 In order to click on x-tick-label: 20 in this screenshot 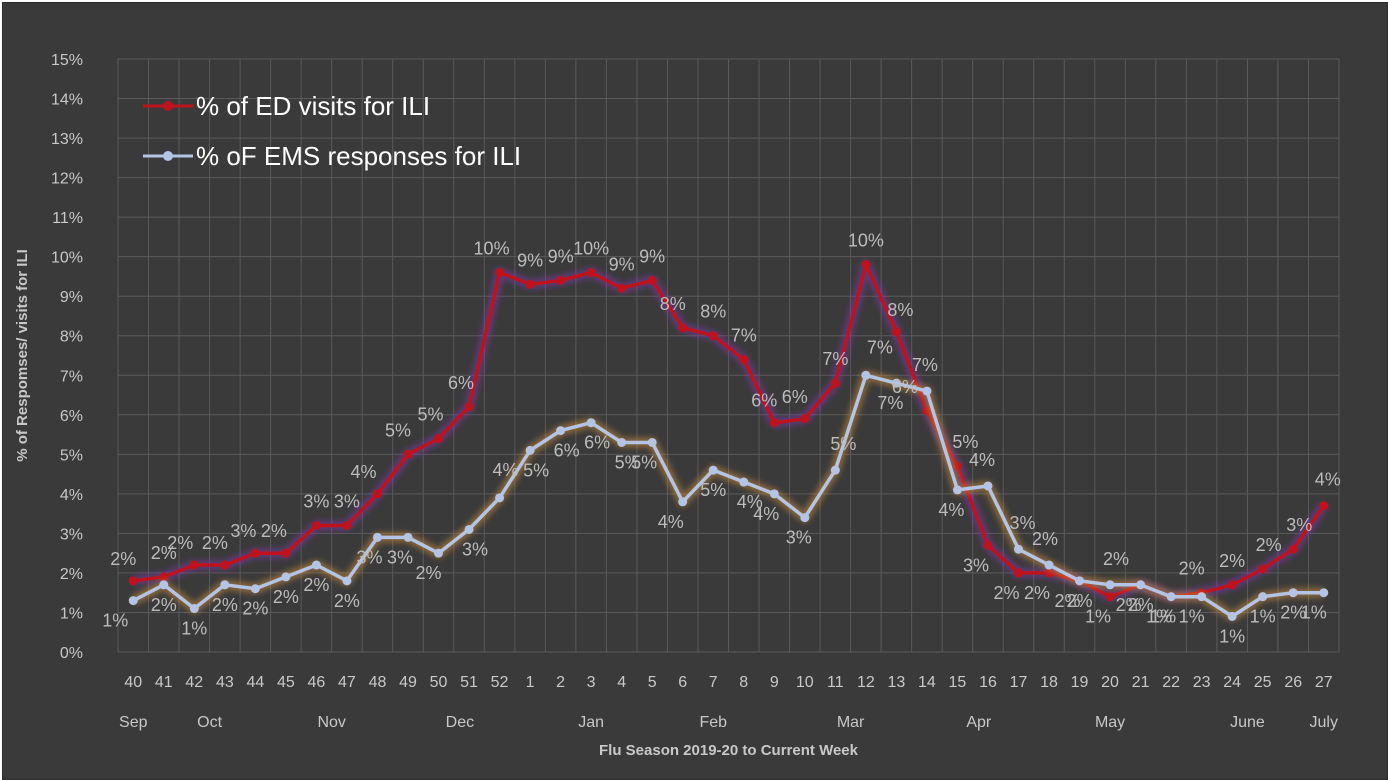, I will do `click(1110, 682)`.